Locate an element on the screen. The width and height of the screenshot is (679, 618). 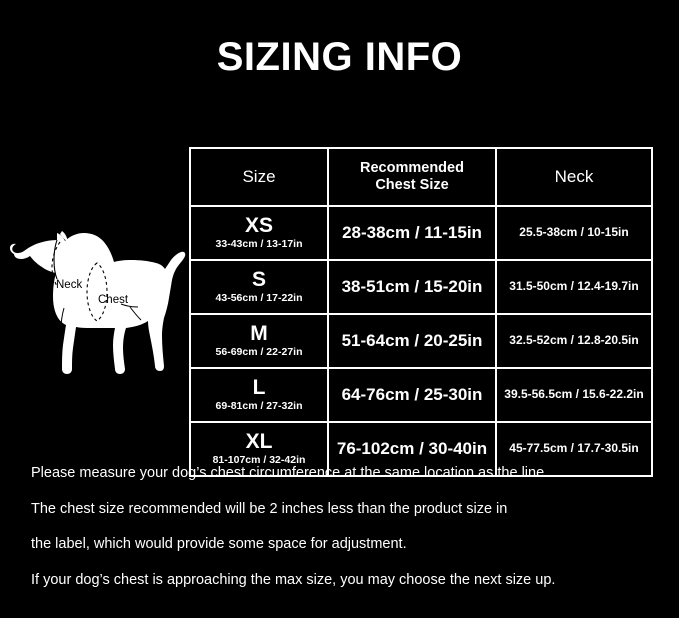
size-label: S is located at coordinates (258, 280).